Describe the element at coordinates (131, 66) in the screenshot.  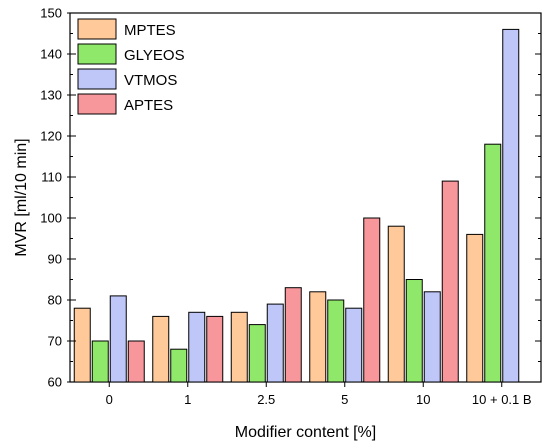
I see `legend: MPTES GLYEOS VTMOS APTES` at that location.